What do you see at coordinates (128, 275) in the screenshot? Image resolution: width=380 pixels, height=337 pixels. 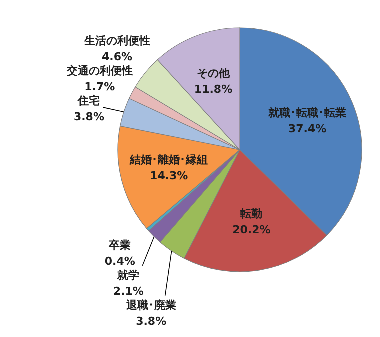 I see `slice-label: 就学` at bounding box center [128, 275].